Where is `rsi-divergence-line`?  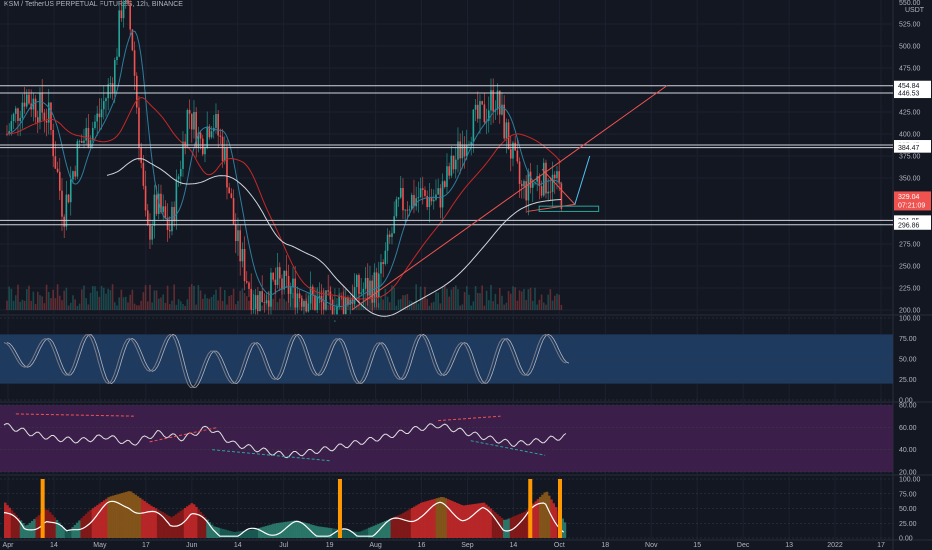
rsi-divergence-line is located at coordinates (184, 434).